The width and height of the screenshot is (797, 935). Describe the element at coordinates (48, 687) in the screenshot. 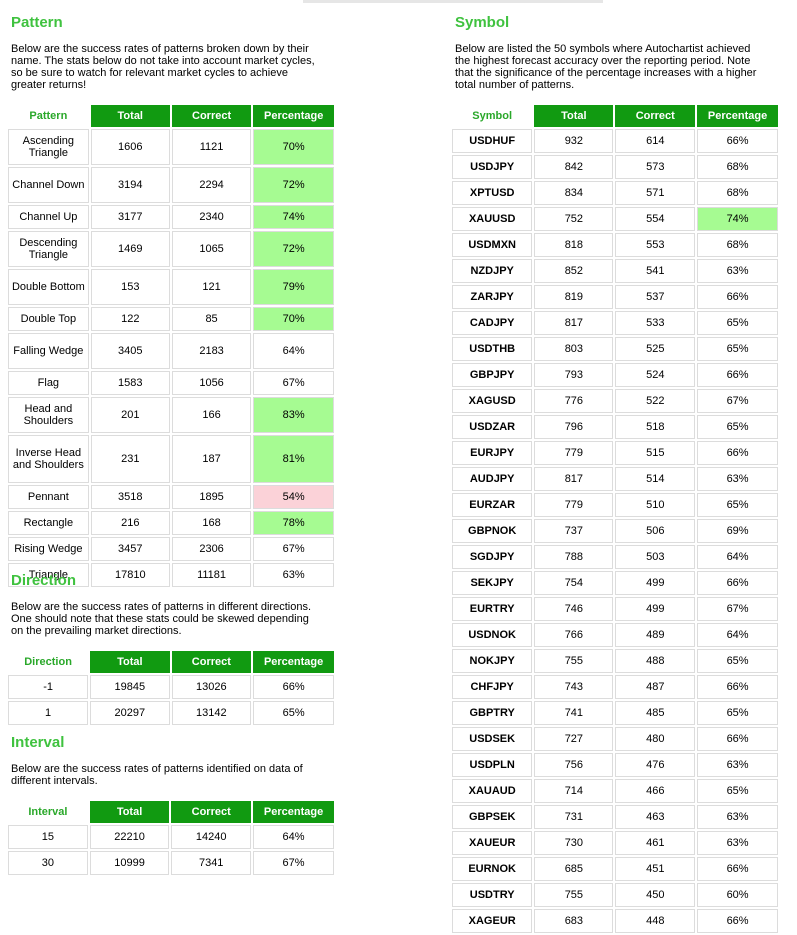

I see `direction-cell-name: -1` at that location.